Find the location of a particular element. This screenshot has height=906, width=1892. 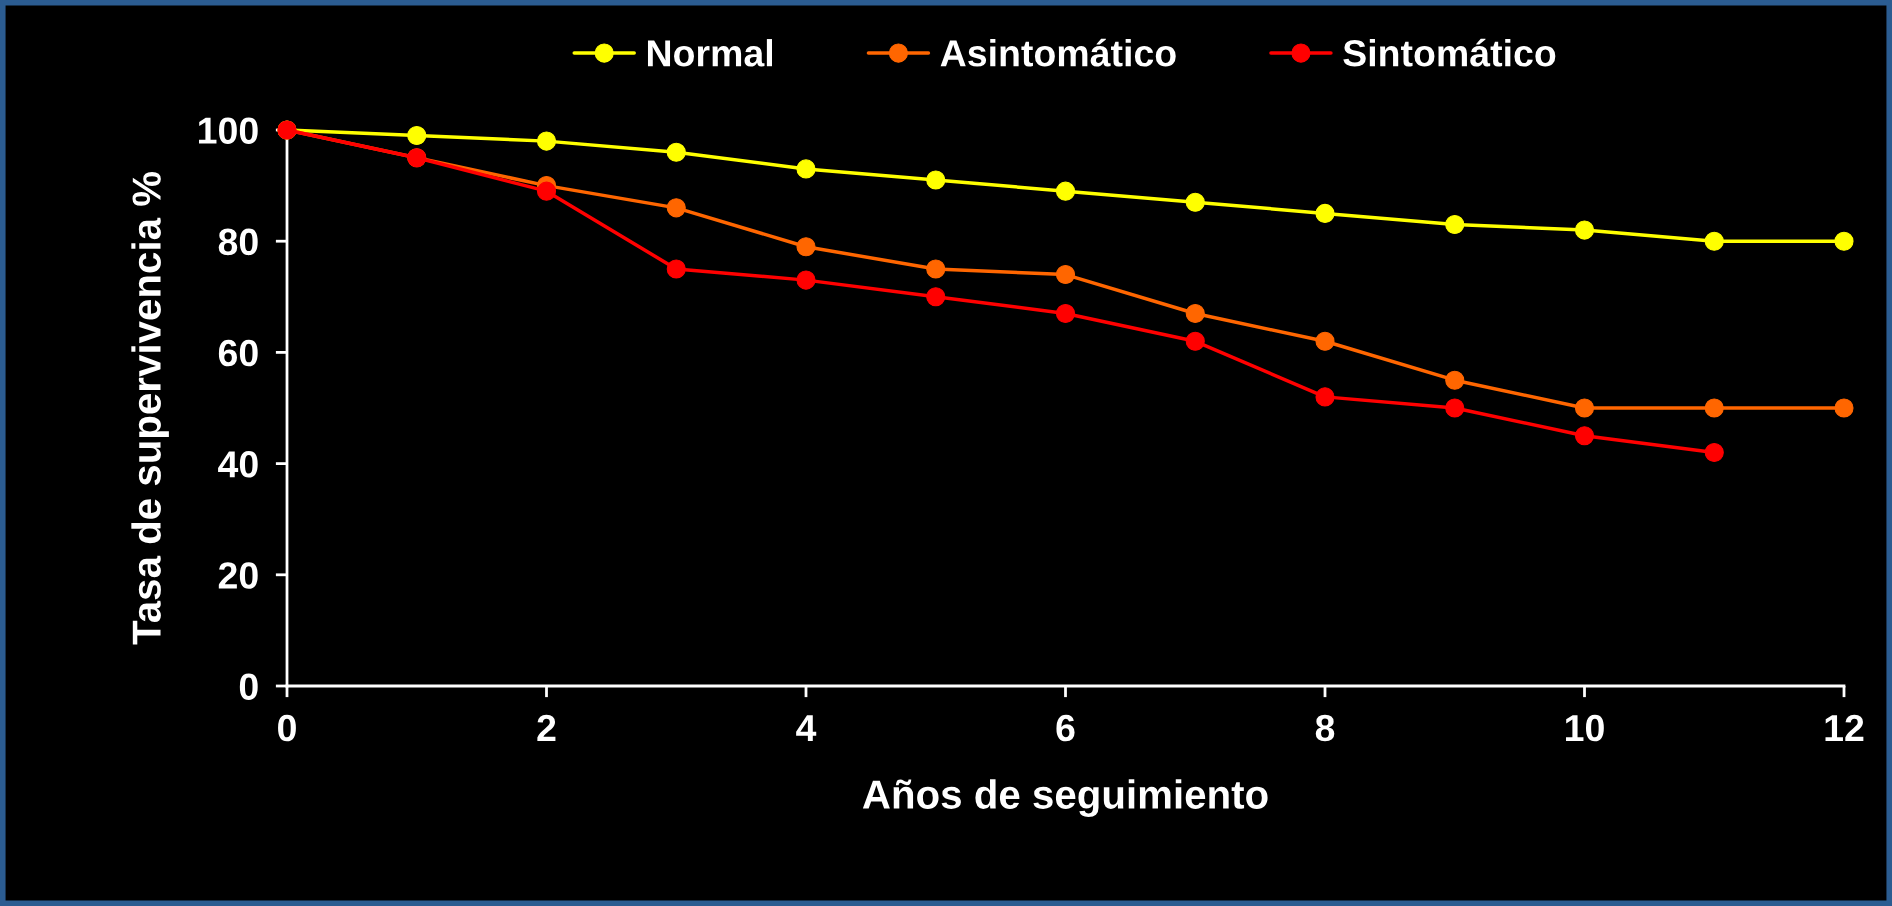

x-tick-label: 2 is located at coordinates (546, 727).